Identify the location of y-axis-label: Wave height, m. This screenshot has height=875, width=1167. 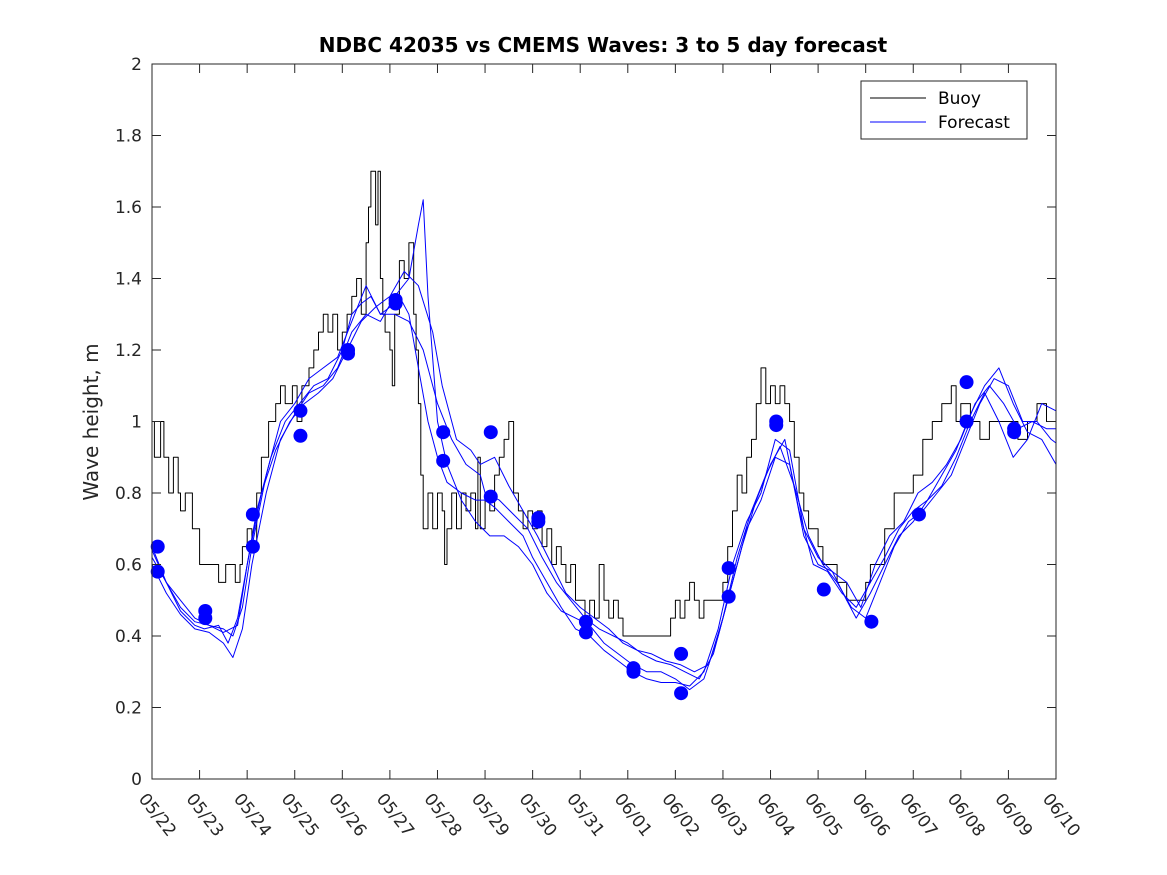
(91, 421).